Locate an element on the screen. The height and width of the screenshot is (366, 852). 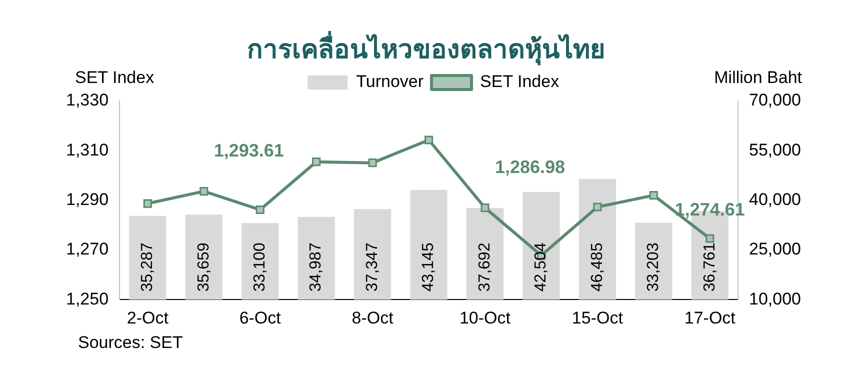
data-label: 43,145 is located at coordinates (429, 267).